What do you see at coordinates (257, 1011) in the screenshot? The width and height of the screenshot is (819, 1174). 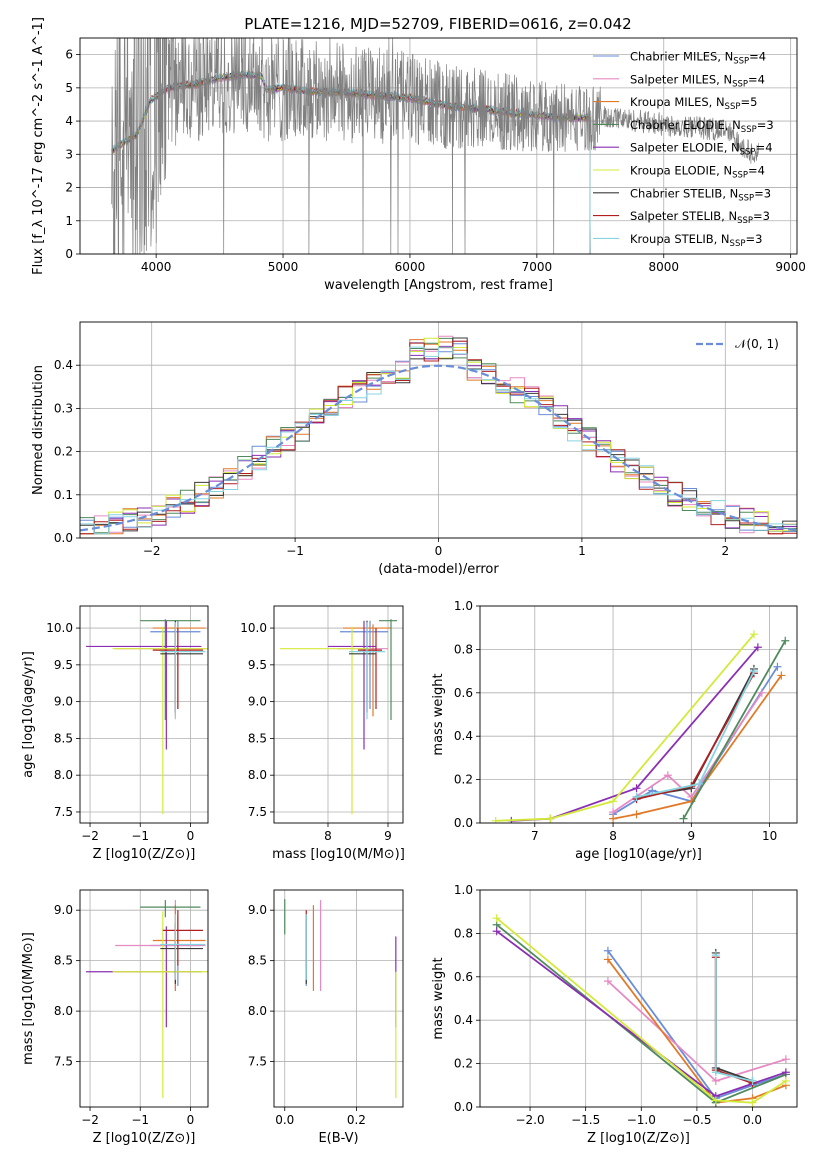 I see `ebv-mass-ytick-label: 8.0` at bounding box center [257, 1011].